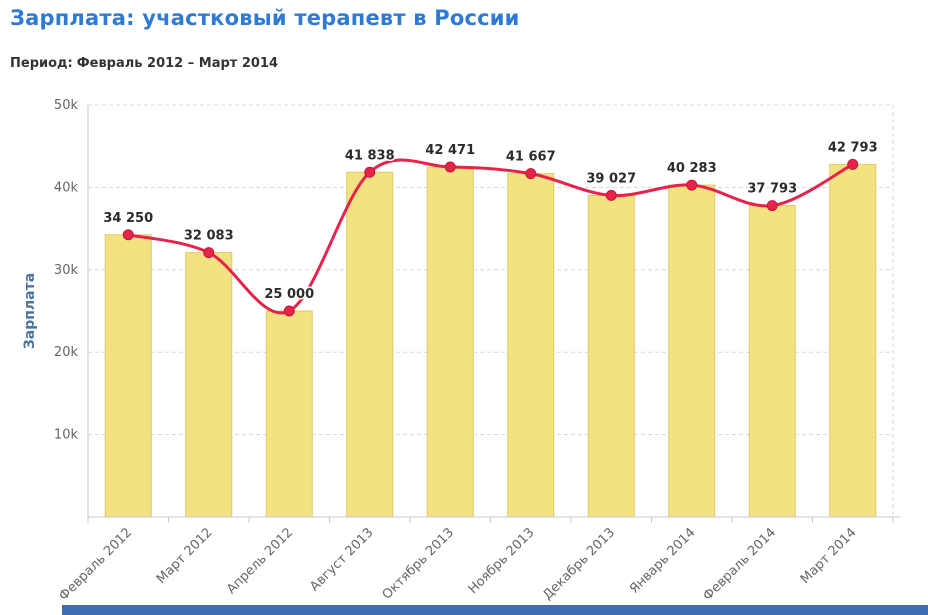  What do you see at coordinates (260, 561) in the screenshot?
I see `x-tick-label: Апрель 2012` at bounding box center [260, 561].